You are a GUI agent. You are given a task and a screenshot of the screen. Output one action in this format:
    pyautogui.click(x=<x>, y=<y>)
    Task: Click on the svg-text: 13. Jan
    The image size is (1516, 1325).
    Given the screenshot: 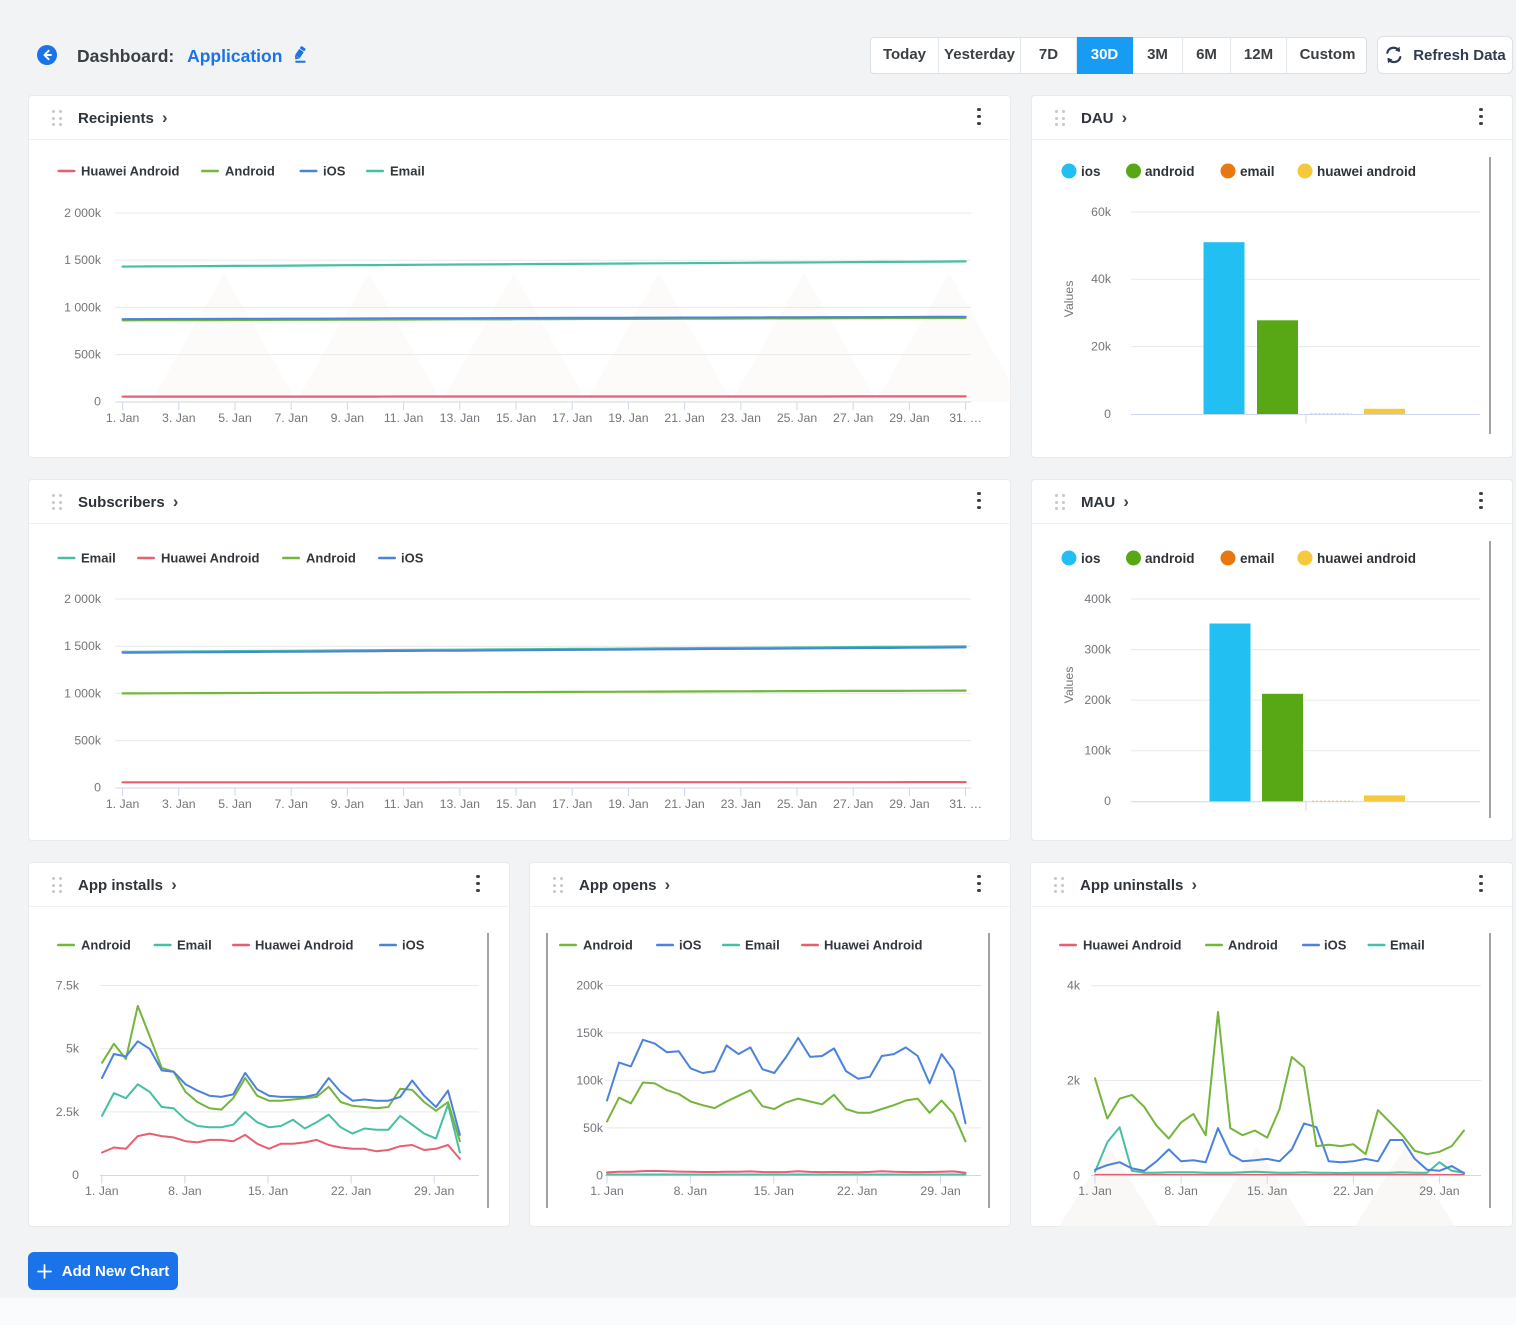 What is the action you would take?
    pyautogui.click(x=460, y=804)
    